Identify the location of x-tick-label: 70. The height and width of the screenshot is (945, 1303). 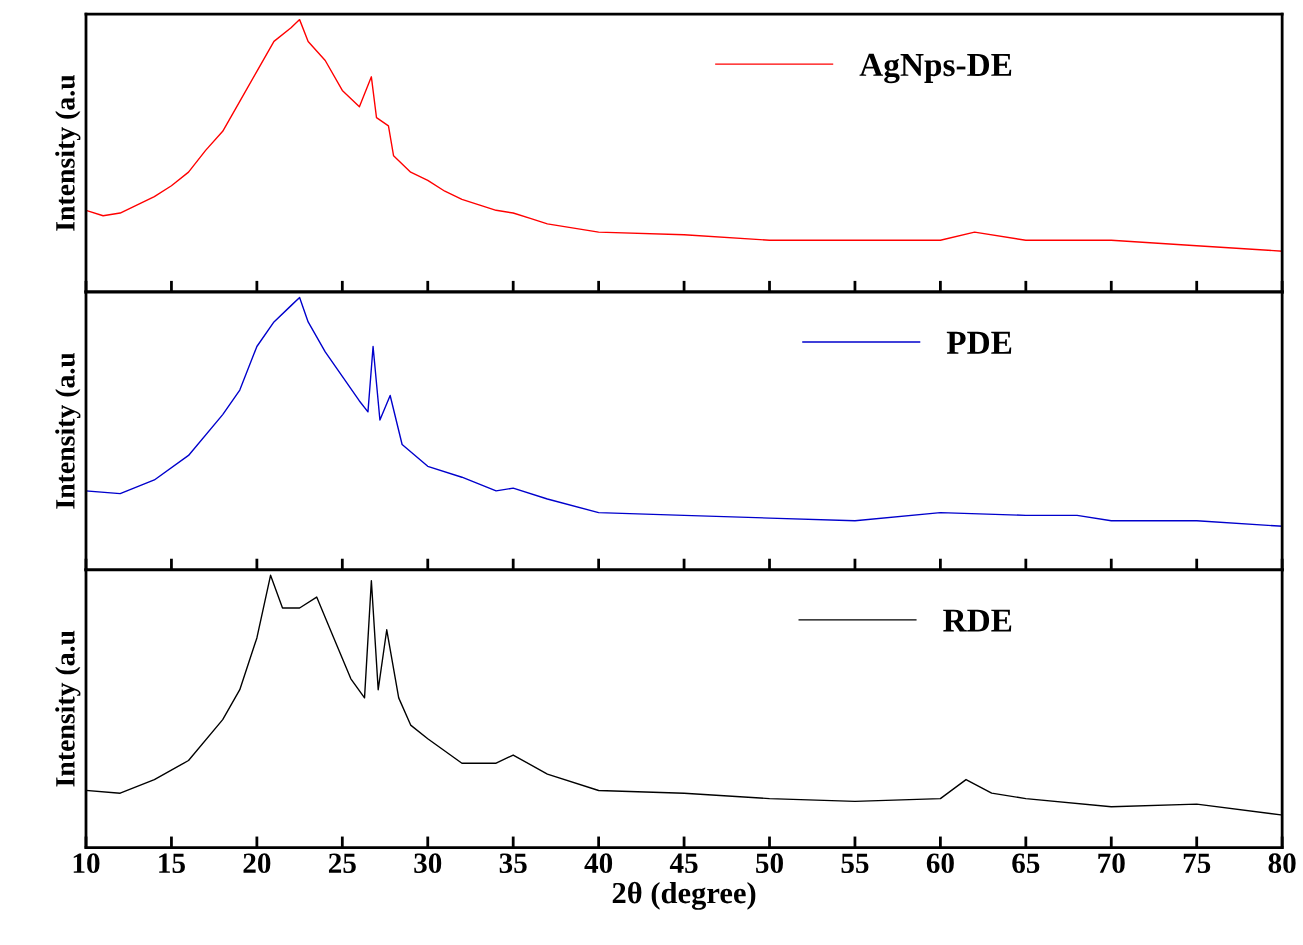
(1111, 863).